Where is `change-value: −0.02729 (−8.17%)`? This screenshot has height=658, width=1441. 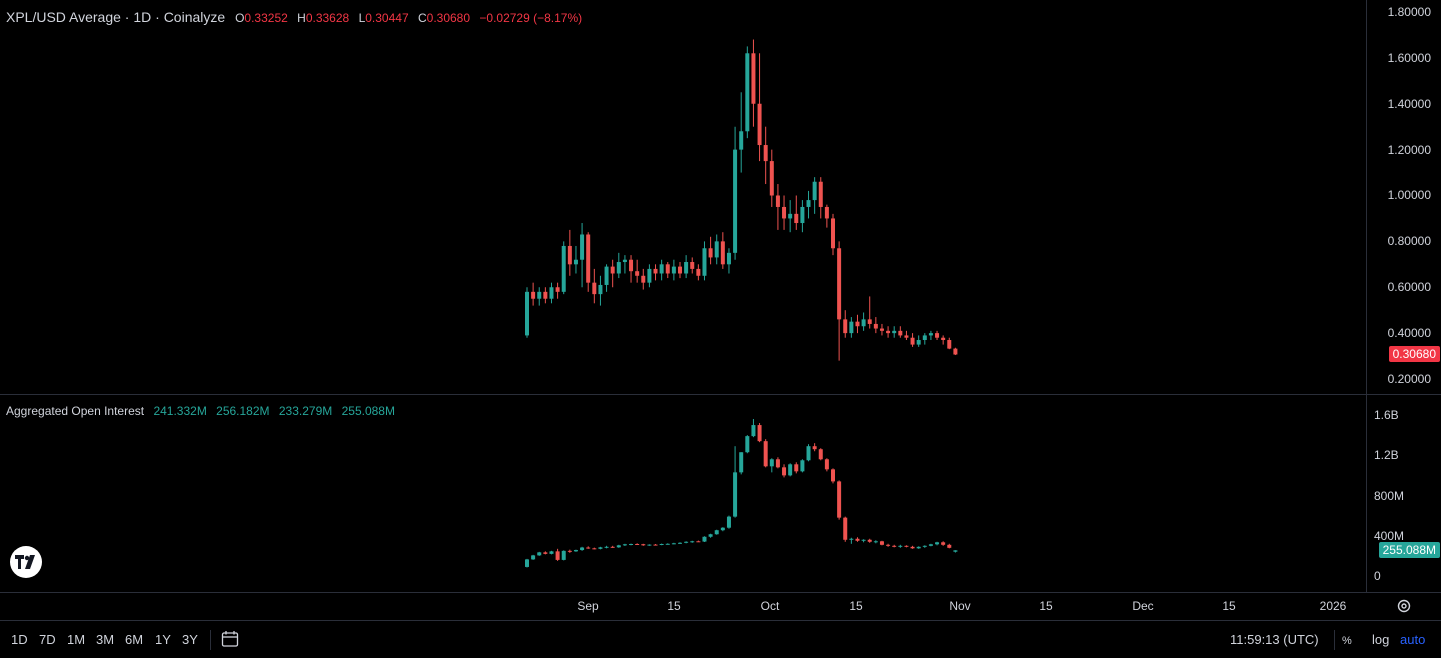 change-value: −0.02729 (−8.17%) is located at coordinates (531, 18).